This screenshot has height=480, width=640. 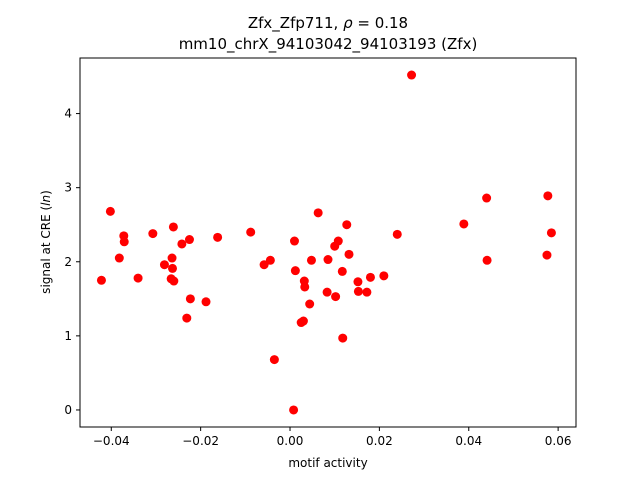 I want to click on y-tick-label: 0, so click(x=68, y=410).